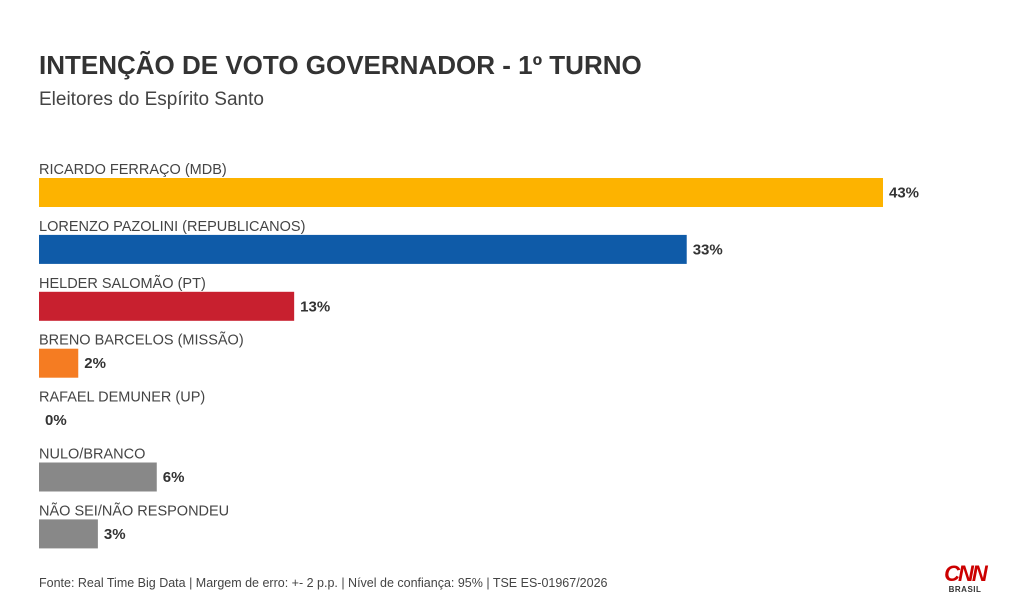 The height and width of the screenshot is (610, 1020). Describe the element at coordinates (172, 227) in the screenshot. I see `category-label: LORENZO PAZOLINI (REPUBLICANOS)` at that location.